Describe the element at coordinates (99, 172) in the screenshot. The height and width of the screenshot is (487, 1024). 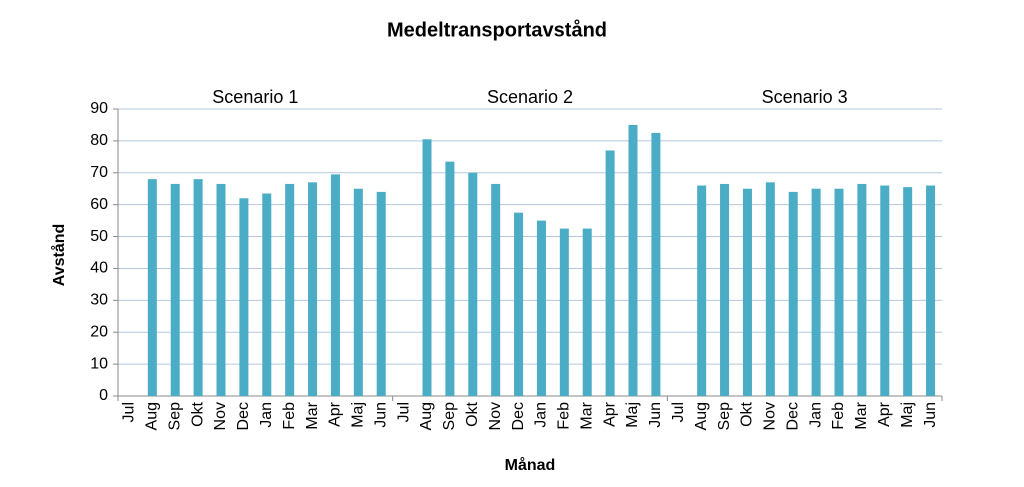
I see `y-tick-label: 70` at that location.